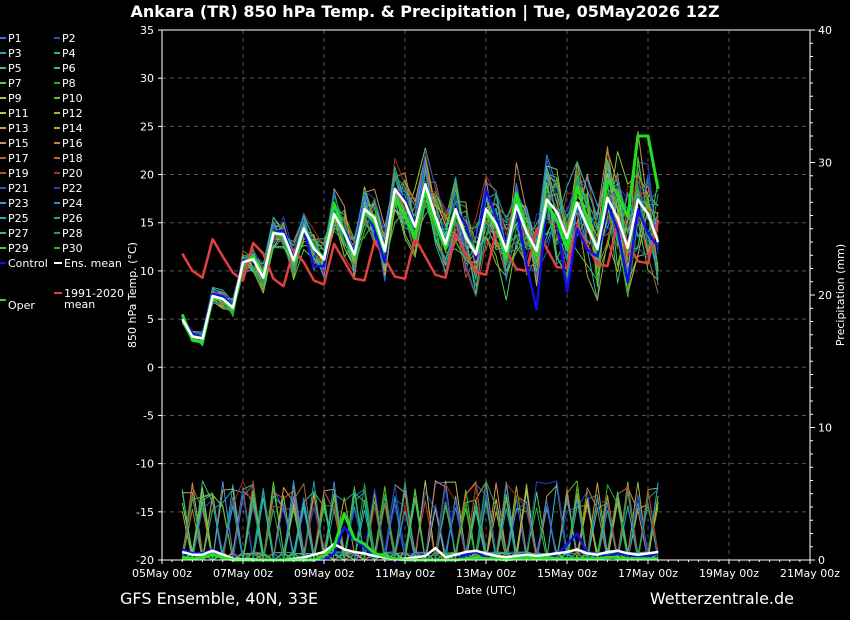  I want to click on legend-label: P11, so click(18, 113).